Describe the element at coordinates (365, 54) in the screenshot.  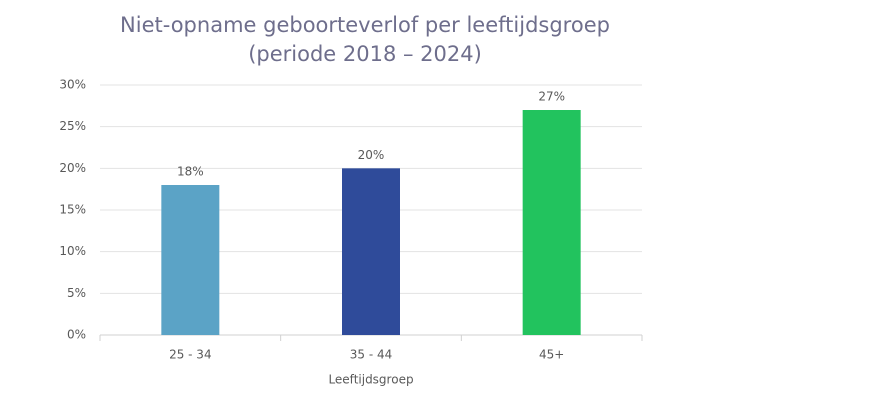
I see `chart-subtitle: (periode 2018 – 2024)` at that location.